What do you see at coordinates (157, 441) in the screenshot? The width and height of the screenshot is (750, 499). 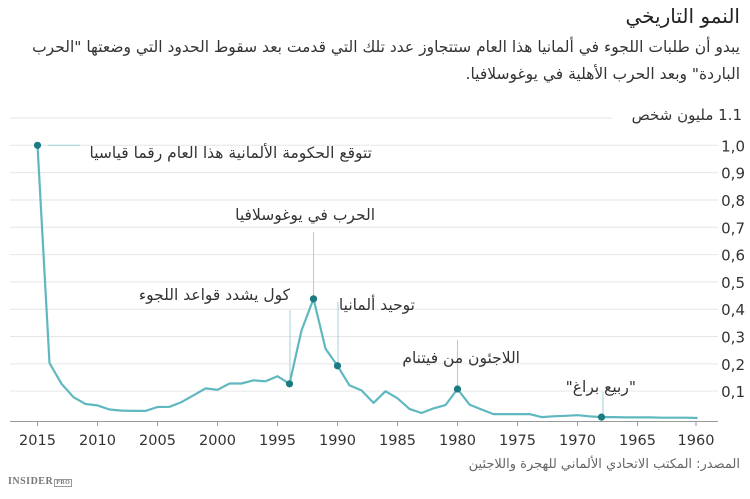 I see `x-tick-label: 2005` at bounding box center [157, 441].